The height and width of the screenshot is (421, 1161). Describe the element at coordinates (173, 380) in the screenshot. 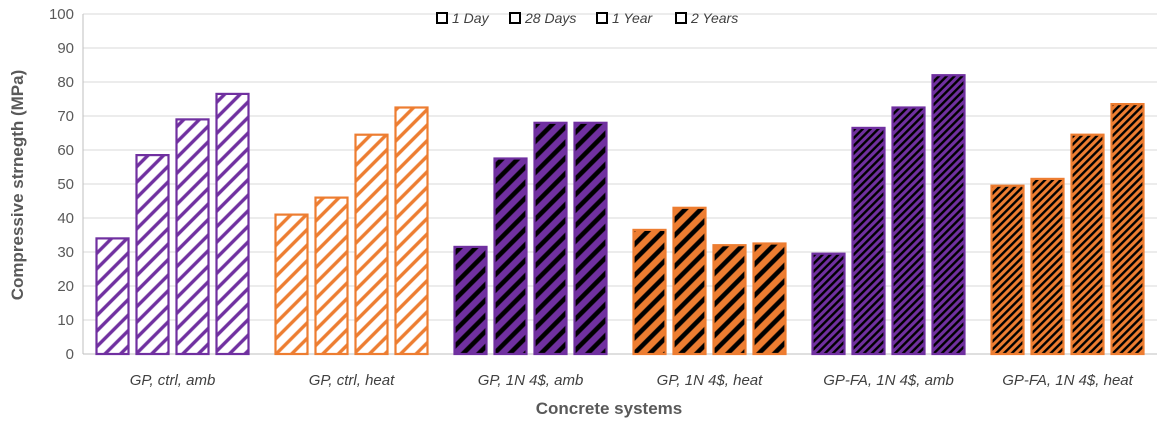

I see `category-label: GP, ctrl, amb` at that location.